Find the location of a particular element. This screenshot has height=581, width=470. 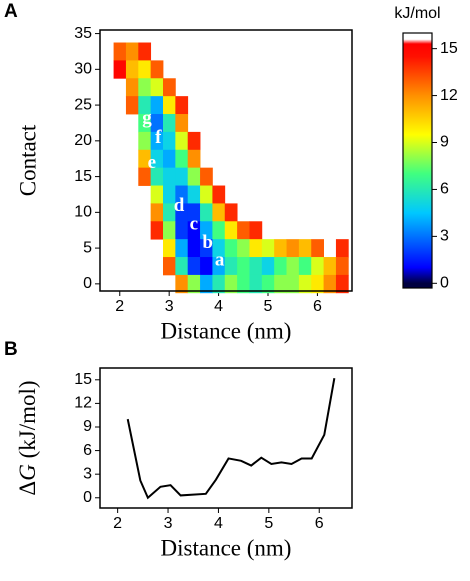

state-label: g is located at coordinates (147, 118).